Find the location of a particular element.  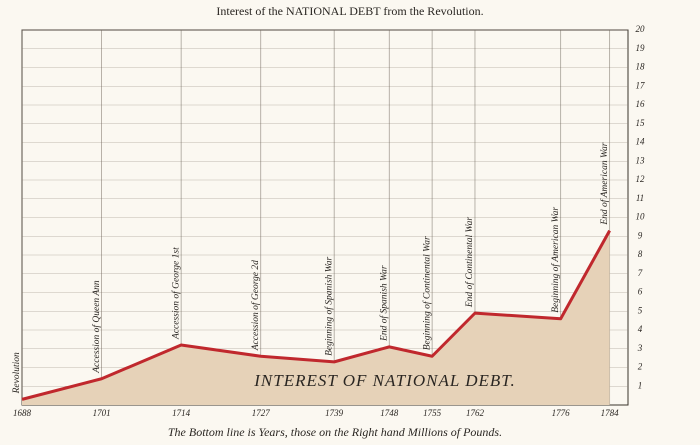

x-tick-label: 1727 is located at coordinates (261, 413).